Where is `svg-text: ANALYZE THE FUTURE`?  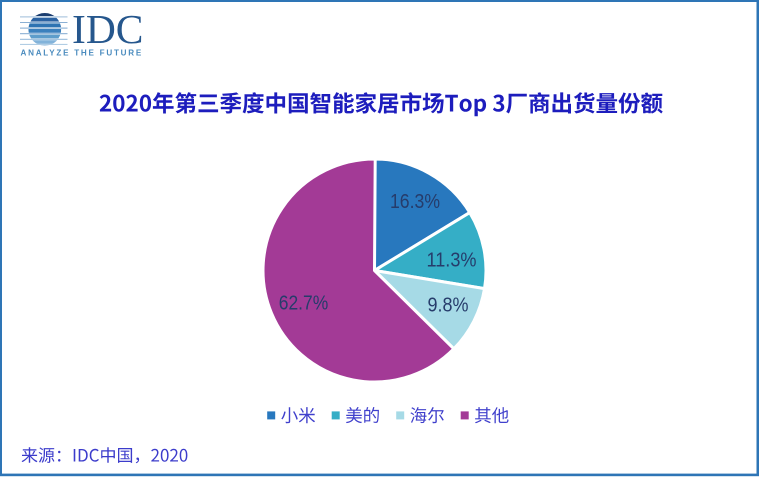 svg-text: ANALYZE THE FUTURE is located at coordinates (82, 52).